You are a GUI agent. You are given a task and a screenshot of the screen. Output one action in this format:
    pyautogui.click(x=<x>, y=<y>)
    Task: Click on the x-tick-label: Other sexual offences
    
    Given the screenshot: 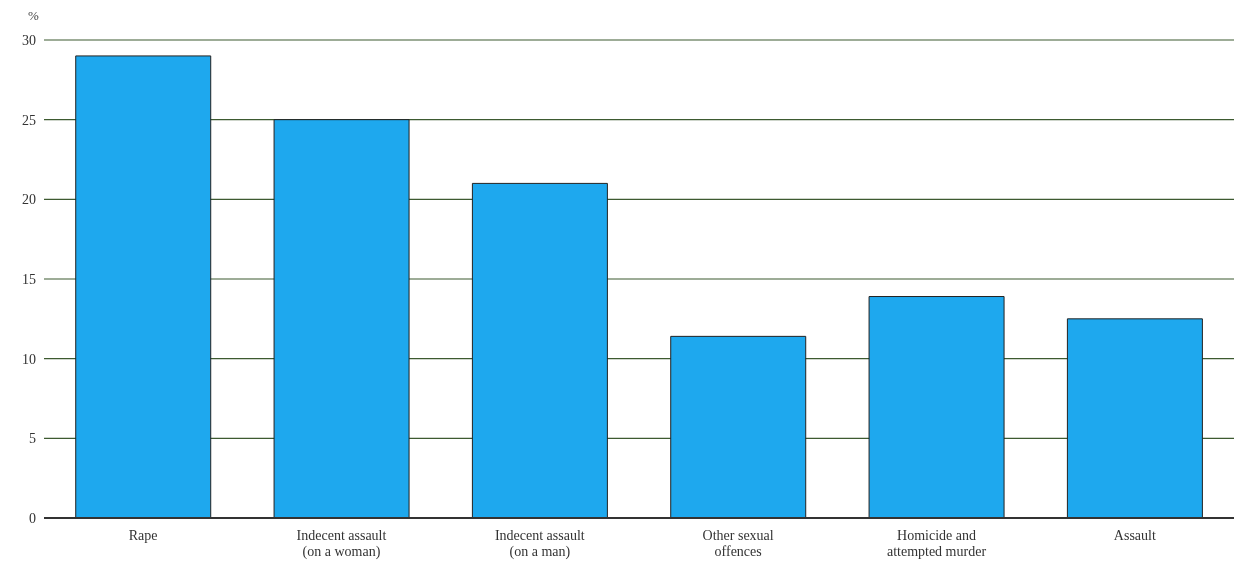 What is the action you would take?
    pyautogui.click(x=738, y=543)
    